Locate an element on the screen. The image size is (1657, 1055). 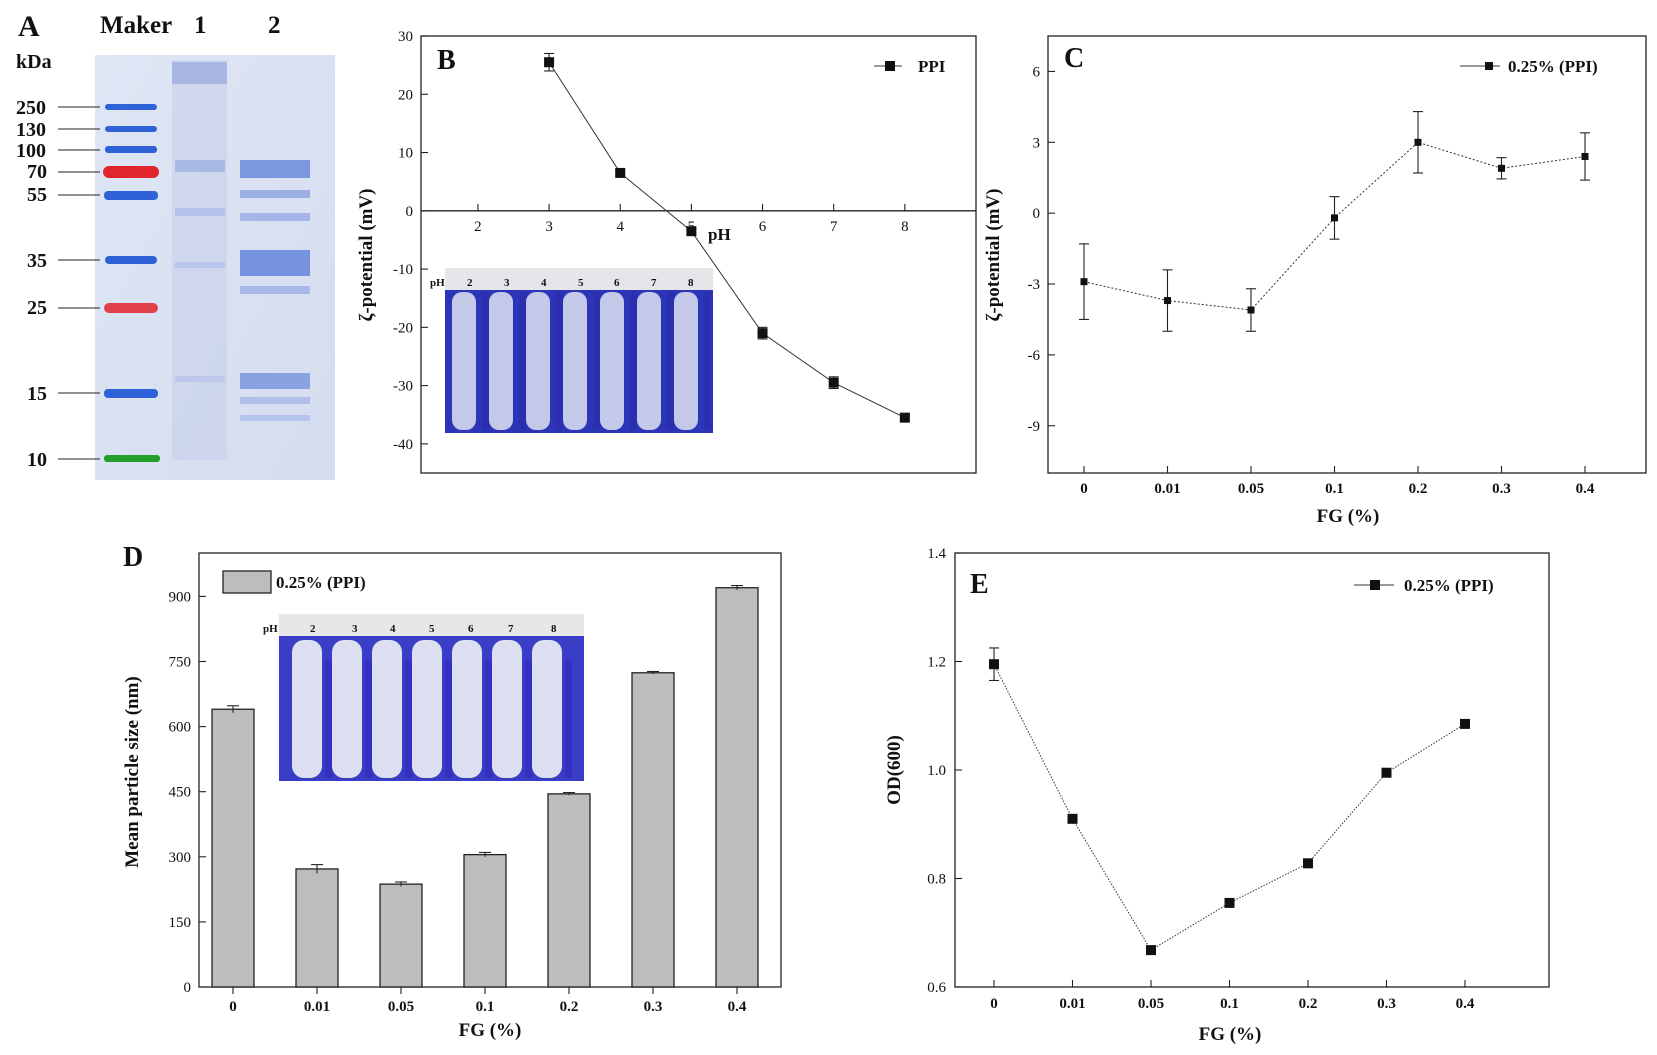
panel-d-legend-swatch is located at coordinates (247, 582).